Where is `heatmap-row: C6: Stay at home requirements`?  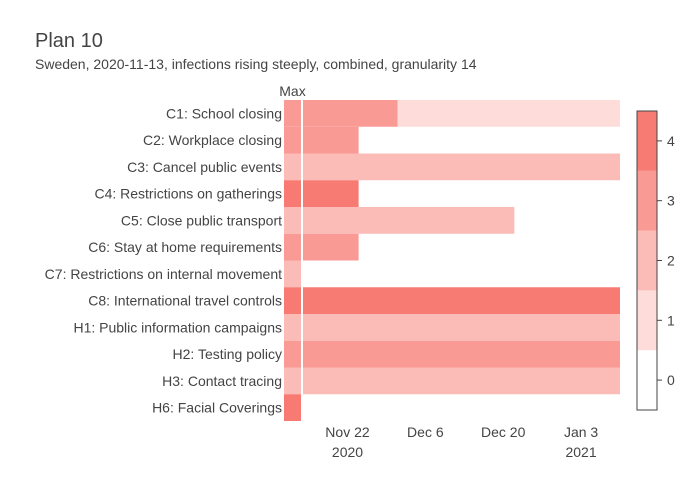 heatmap-row: C6: Stay at home requirements is located at coordinates (223, 247).